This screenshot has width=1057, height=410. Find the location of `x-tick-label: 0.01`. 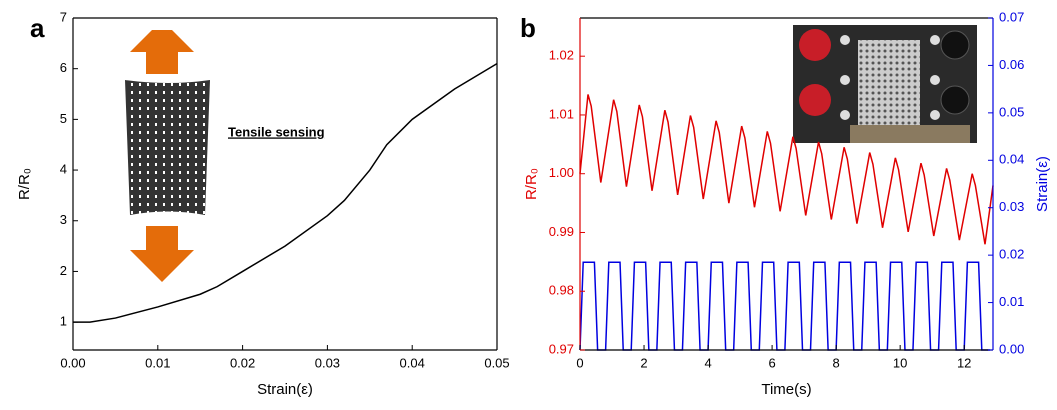

x-tick-label: 0.01 is located at coordinates (157, 362).